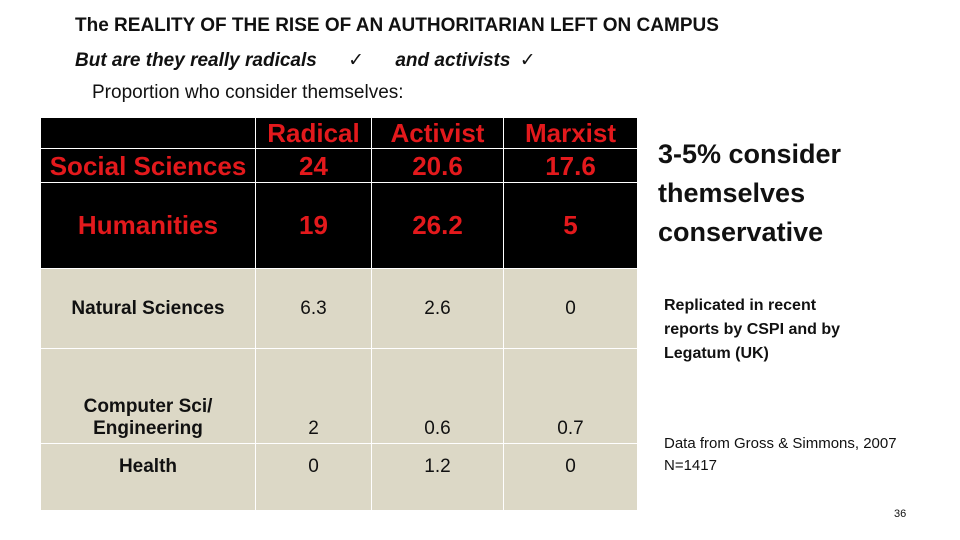  What do you see at coordinates (570, 165) in the screenshot?
I see `table-cell: 17.6` at bounding box center [570, 165].